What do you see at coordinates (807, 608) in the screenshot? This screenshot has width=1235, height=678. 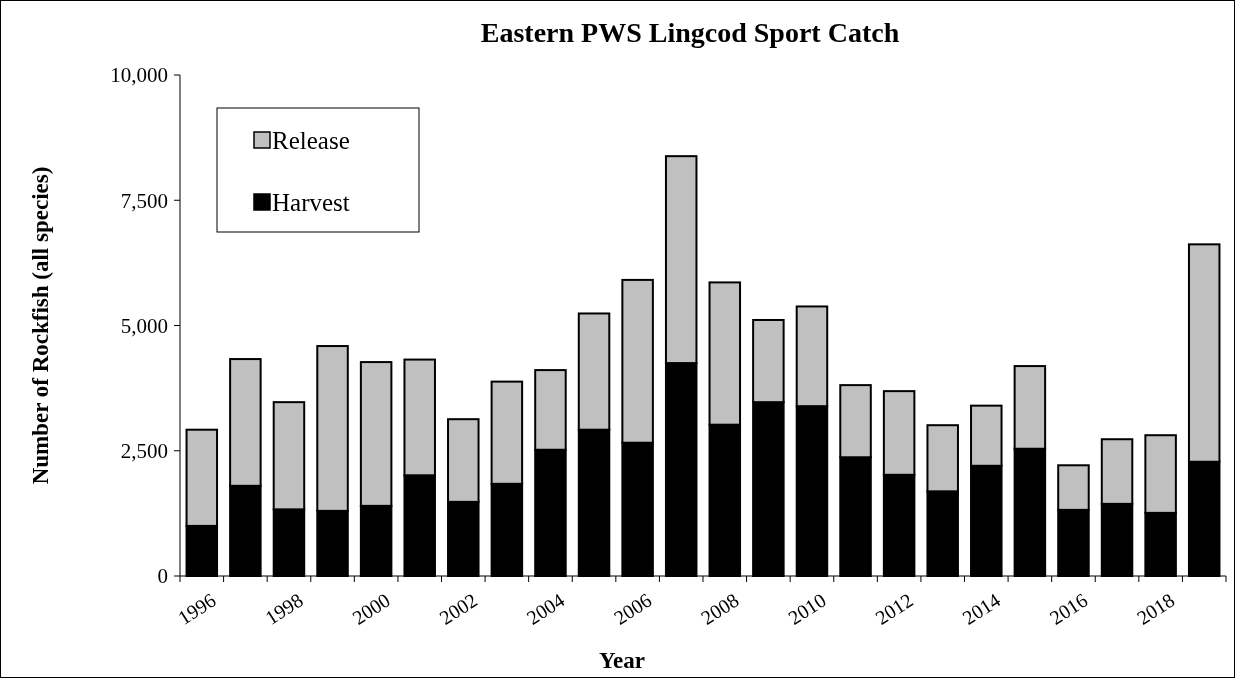 I see `x-tick-label: 2010` at bounding box center [807, 608].